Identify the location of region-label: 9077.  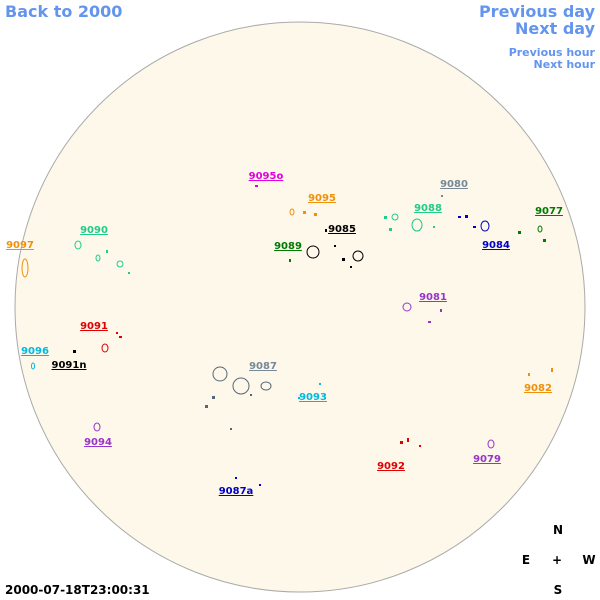
(549, 211).